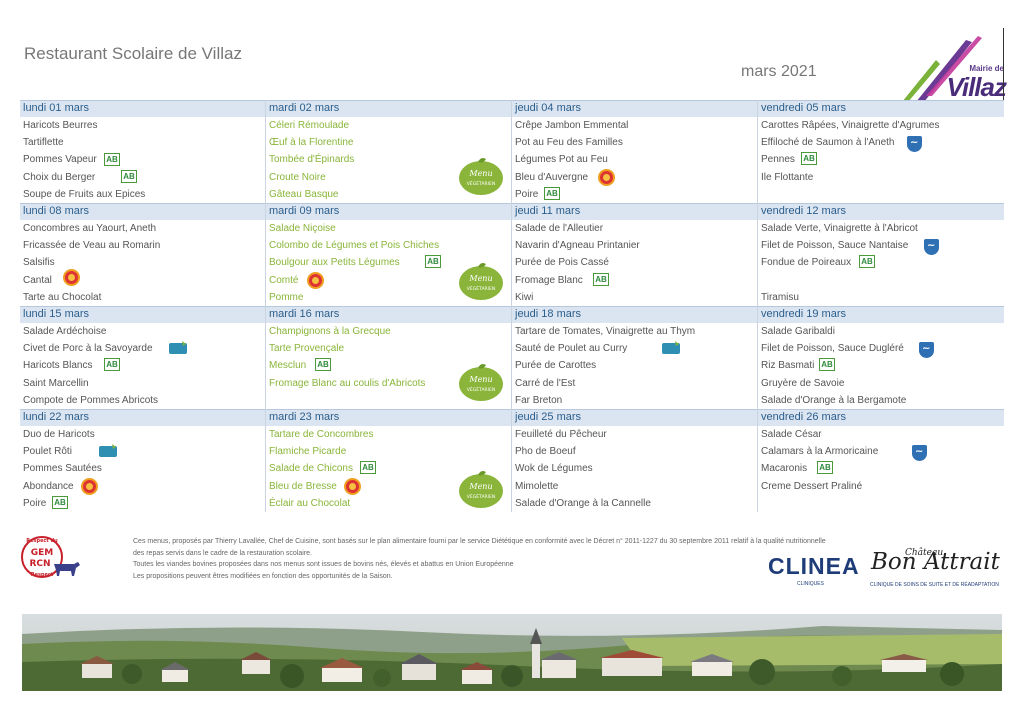 The width and height of the screenshot is (1024, 724). I want to click on menu-item: Compote de Pommes Abricots, so click(91, 400).